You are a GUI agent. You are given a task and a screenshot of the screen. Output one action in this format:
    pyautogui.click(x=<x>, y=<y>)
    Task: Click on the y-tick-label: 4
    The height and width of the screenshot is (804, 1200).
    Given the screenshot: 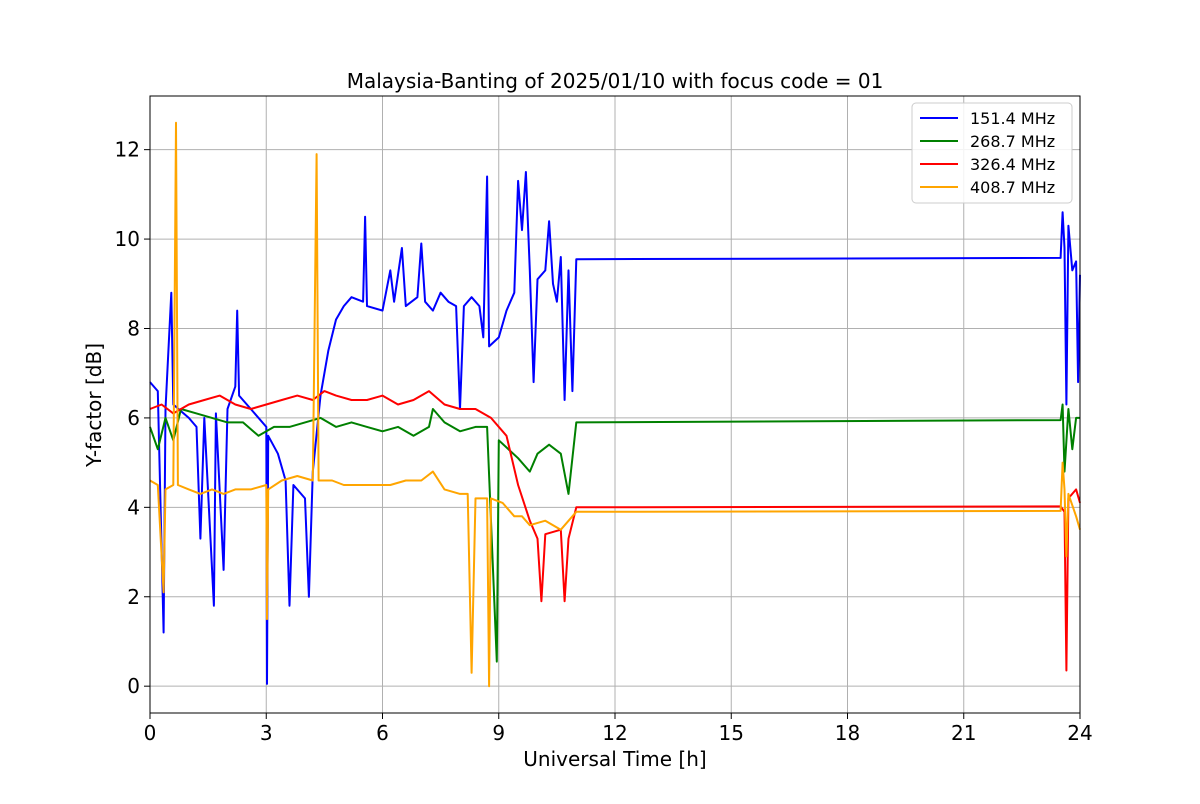 What is the action you would take?
    pyautogui.click(x=133, y=507)
    